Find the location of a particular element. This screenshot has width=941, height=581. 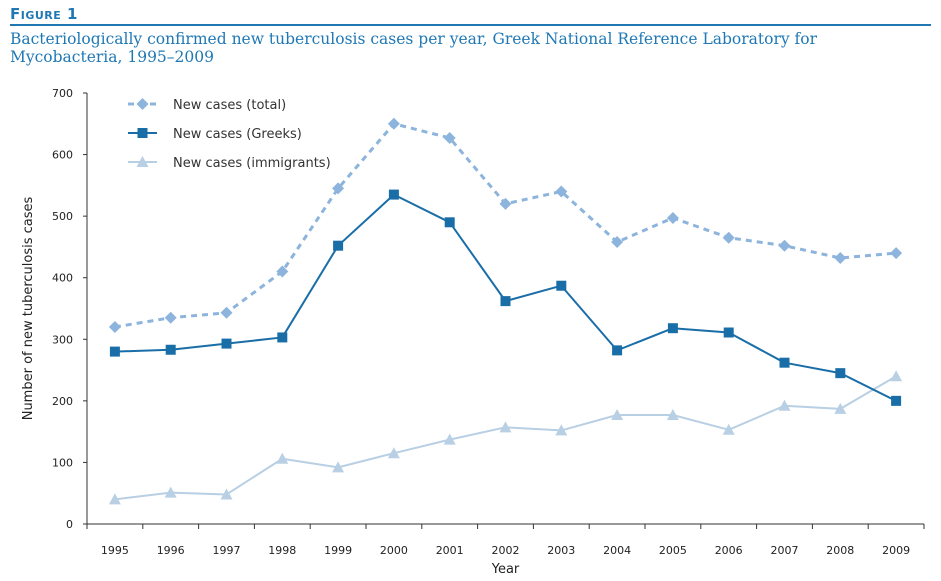

y-tick-label: 400 is located at coordinates (62, 278).